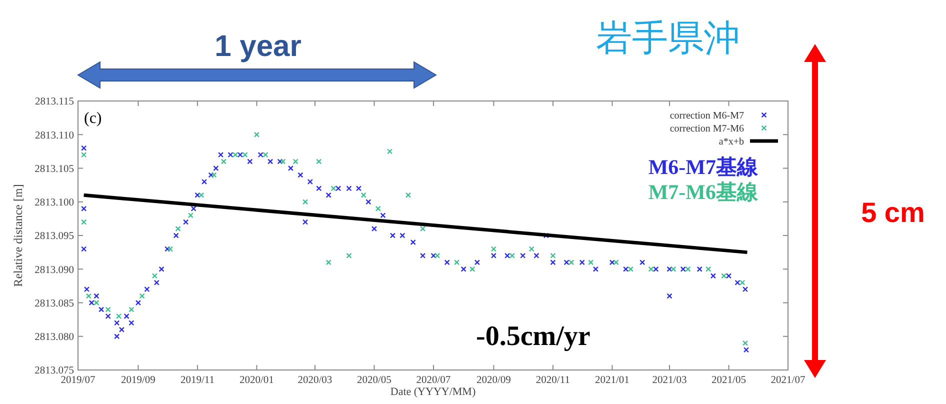 This screenshot has height=404, width=946. What do you see at coordinates (54, 203) in the screenshot?
I see `y-tick-label: 2813.100` at bounding box center [54, 203].